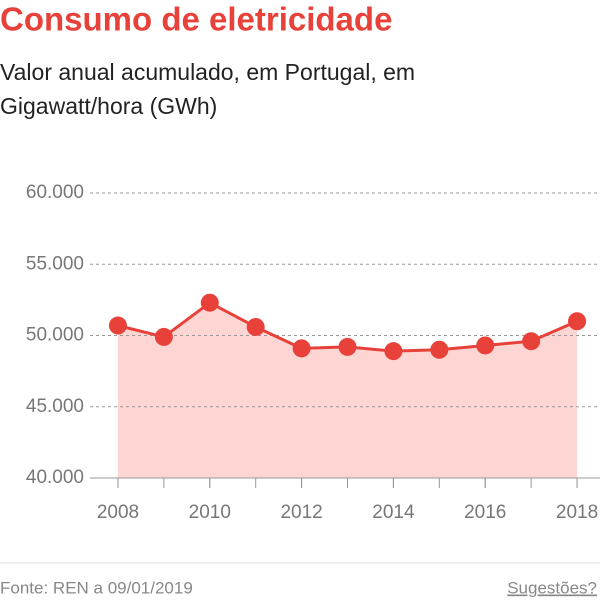 The width and height of the screenshot is (600, 612). I want to click on chart-title: Consumo de eletricidade, so click(196, 19).